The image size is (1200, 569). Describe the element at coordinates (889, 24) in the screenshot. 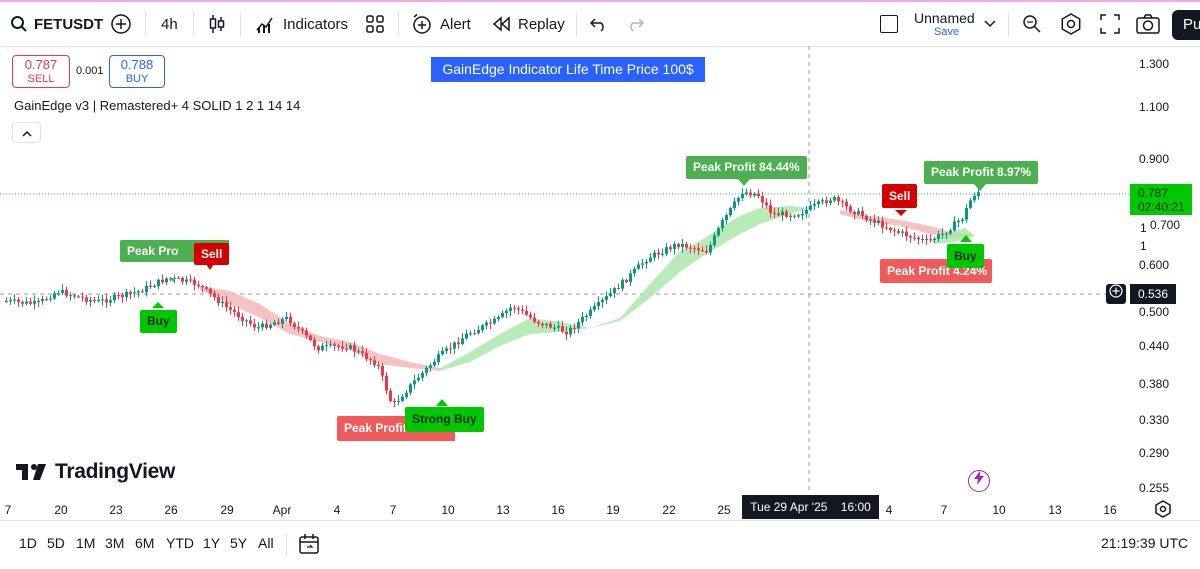

I see `layout-toggle` at that location.